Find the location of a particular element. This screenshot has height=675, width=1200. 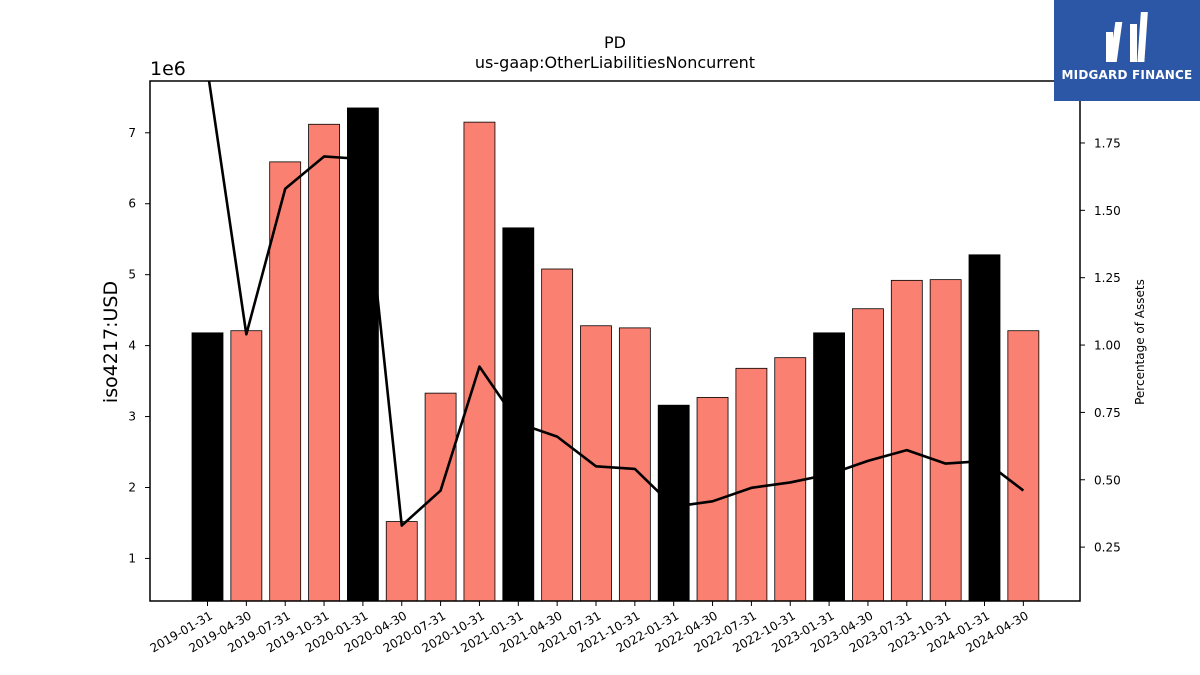

y-axis: 1 2 3 4 5 6 7 is located at coordinates (139, 345).